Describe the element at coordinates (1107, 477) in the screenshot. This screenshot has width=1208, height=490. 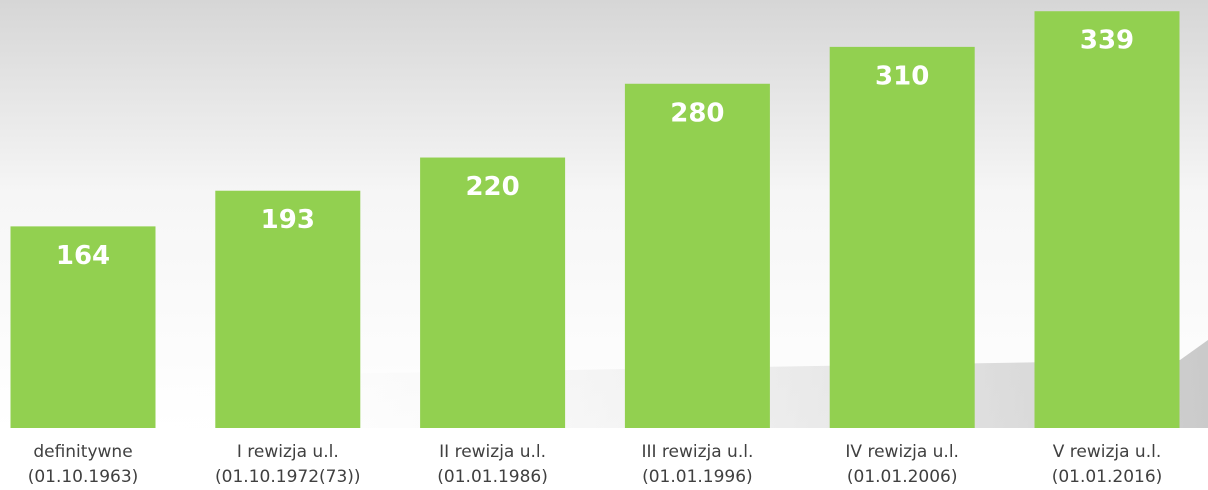
I see `x-tick-label: (01.01.2016)` at that location.